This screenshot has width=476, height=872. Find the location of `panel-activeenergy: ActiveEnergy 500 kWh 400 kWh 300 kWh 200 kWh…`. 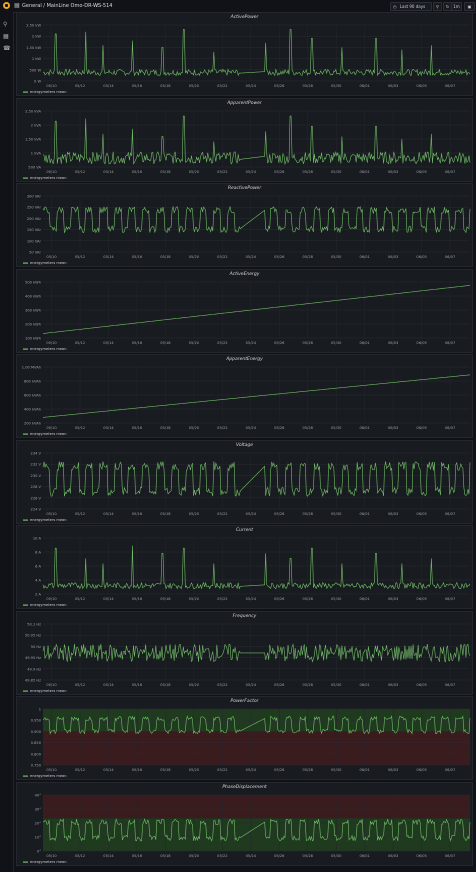

panel-activeenergy: ActiveEnergy 500 kWh 400 kWh 300 kWh 200 kWh… is located at coordinates (244, 310).